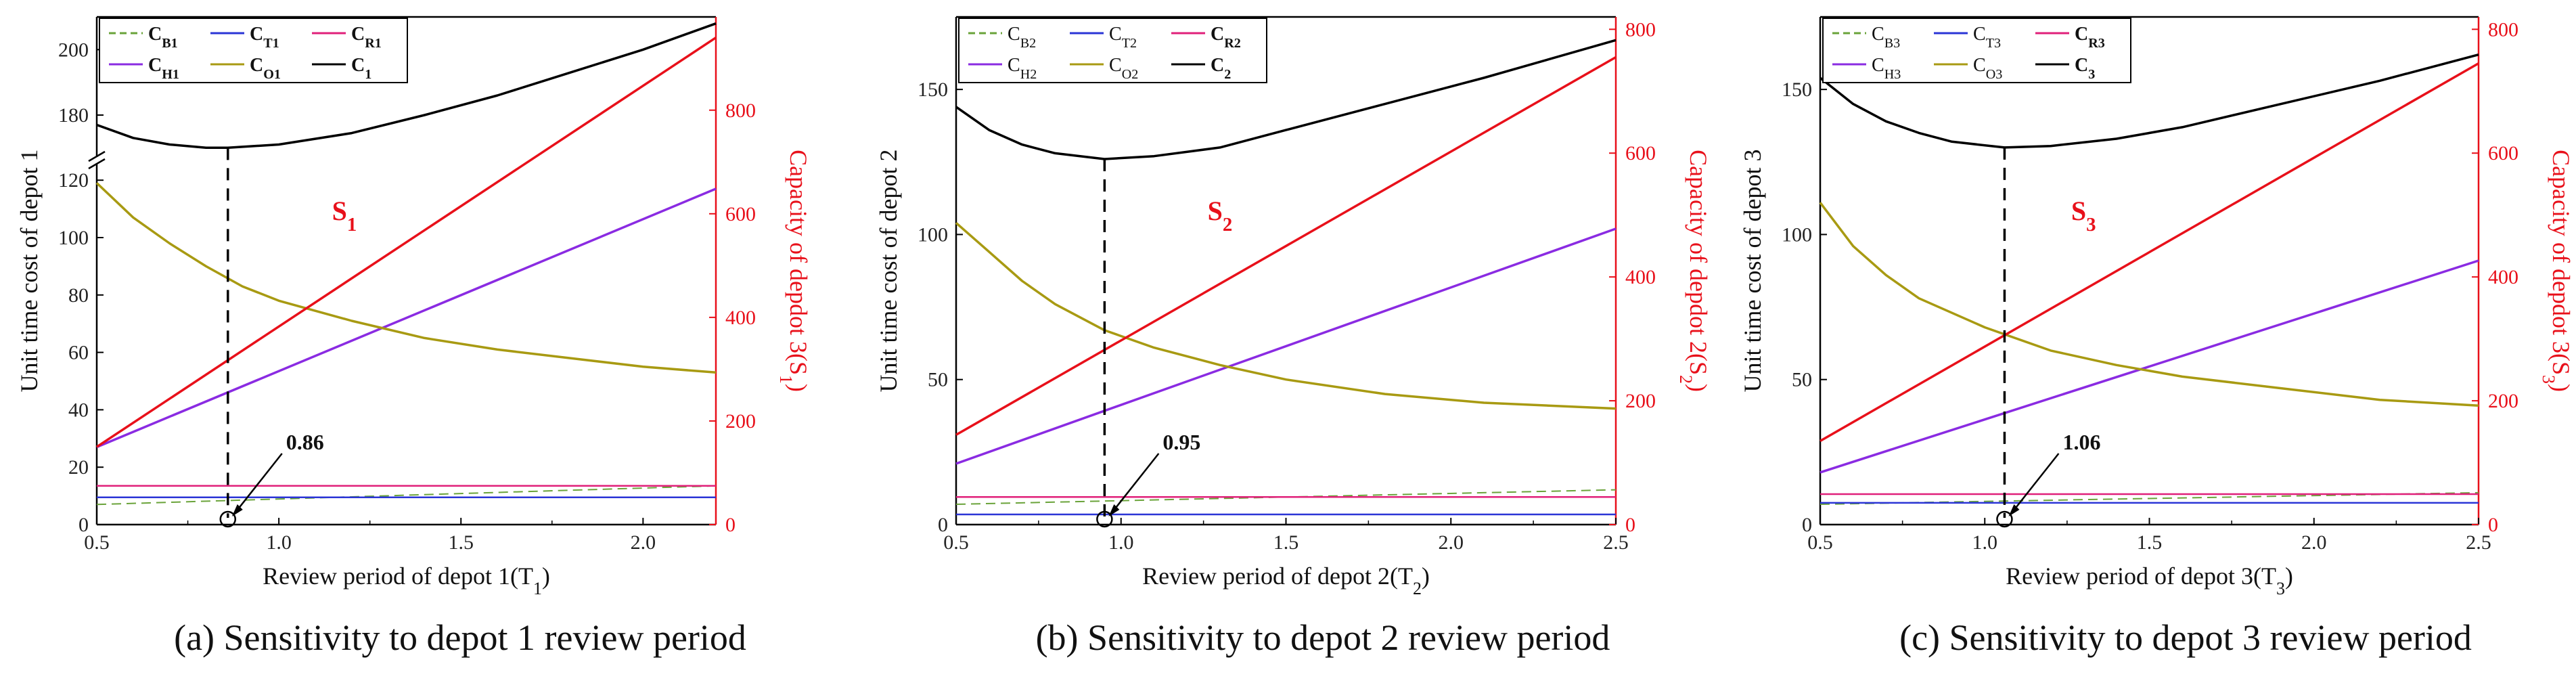 The image size is (2576, 685). What do you see at coordinates (2090, 37) in the screenshot?
I see `legend-entry: CR3` at bounding box center [2090, 37].